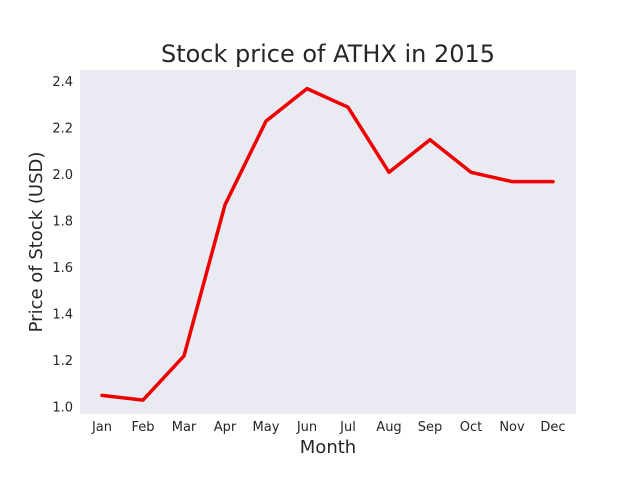 The width and height of the screenshot is (640, 480). Describe the element at coordinates (101, 427) in the screenshot. I see `x-tick-label: Jan` at that location.